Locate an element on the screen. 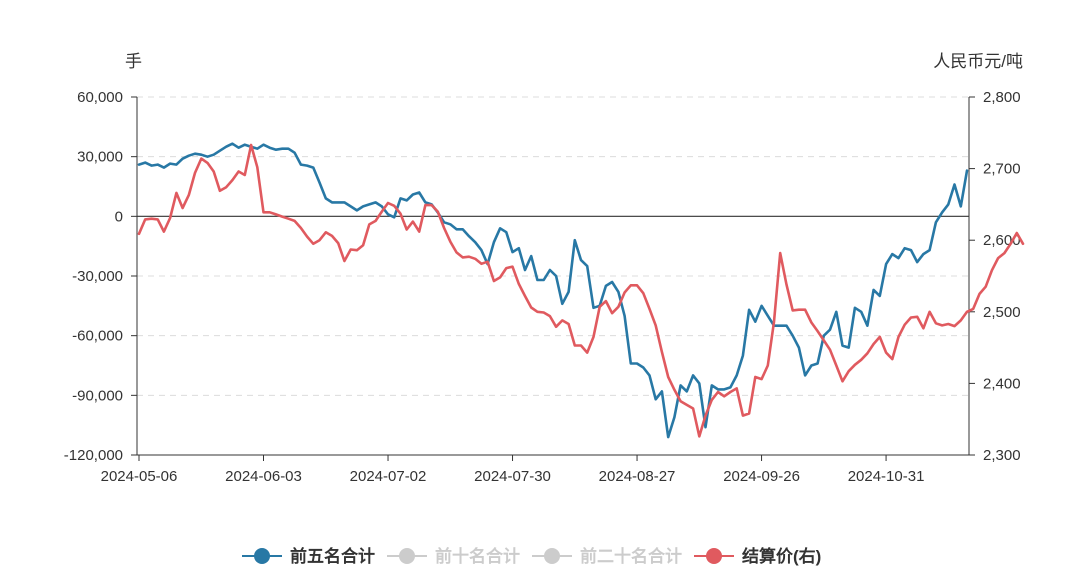 This screenshot has height=583, width=1080. left-axis-unit: 手 is located at coordinates (133, 61).